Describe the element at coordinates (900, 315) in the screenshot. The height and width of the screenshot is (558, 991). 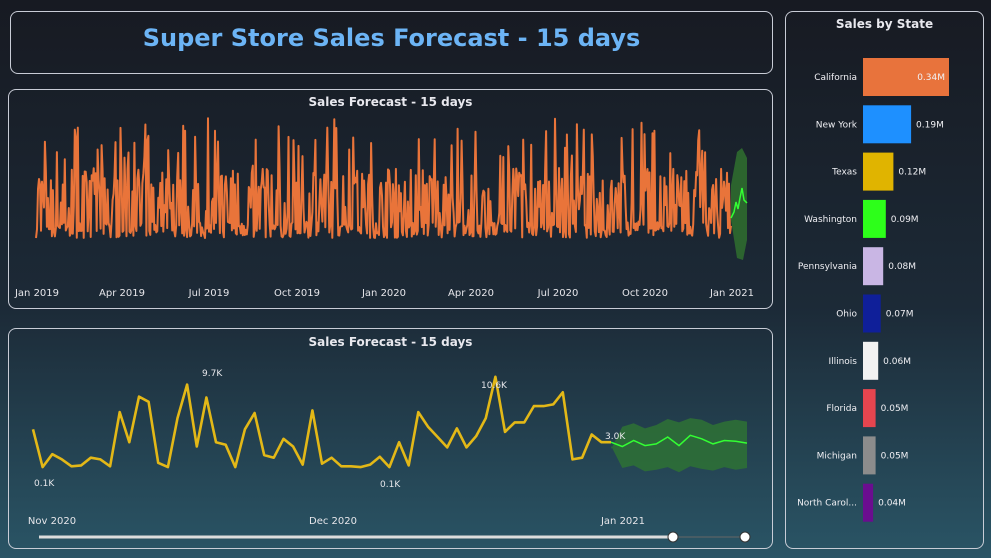
I see `state-value-label: 0.07M` at that location.